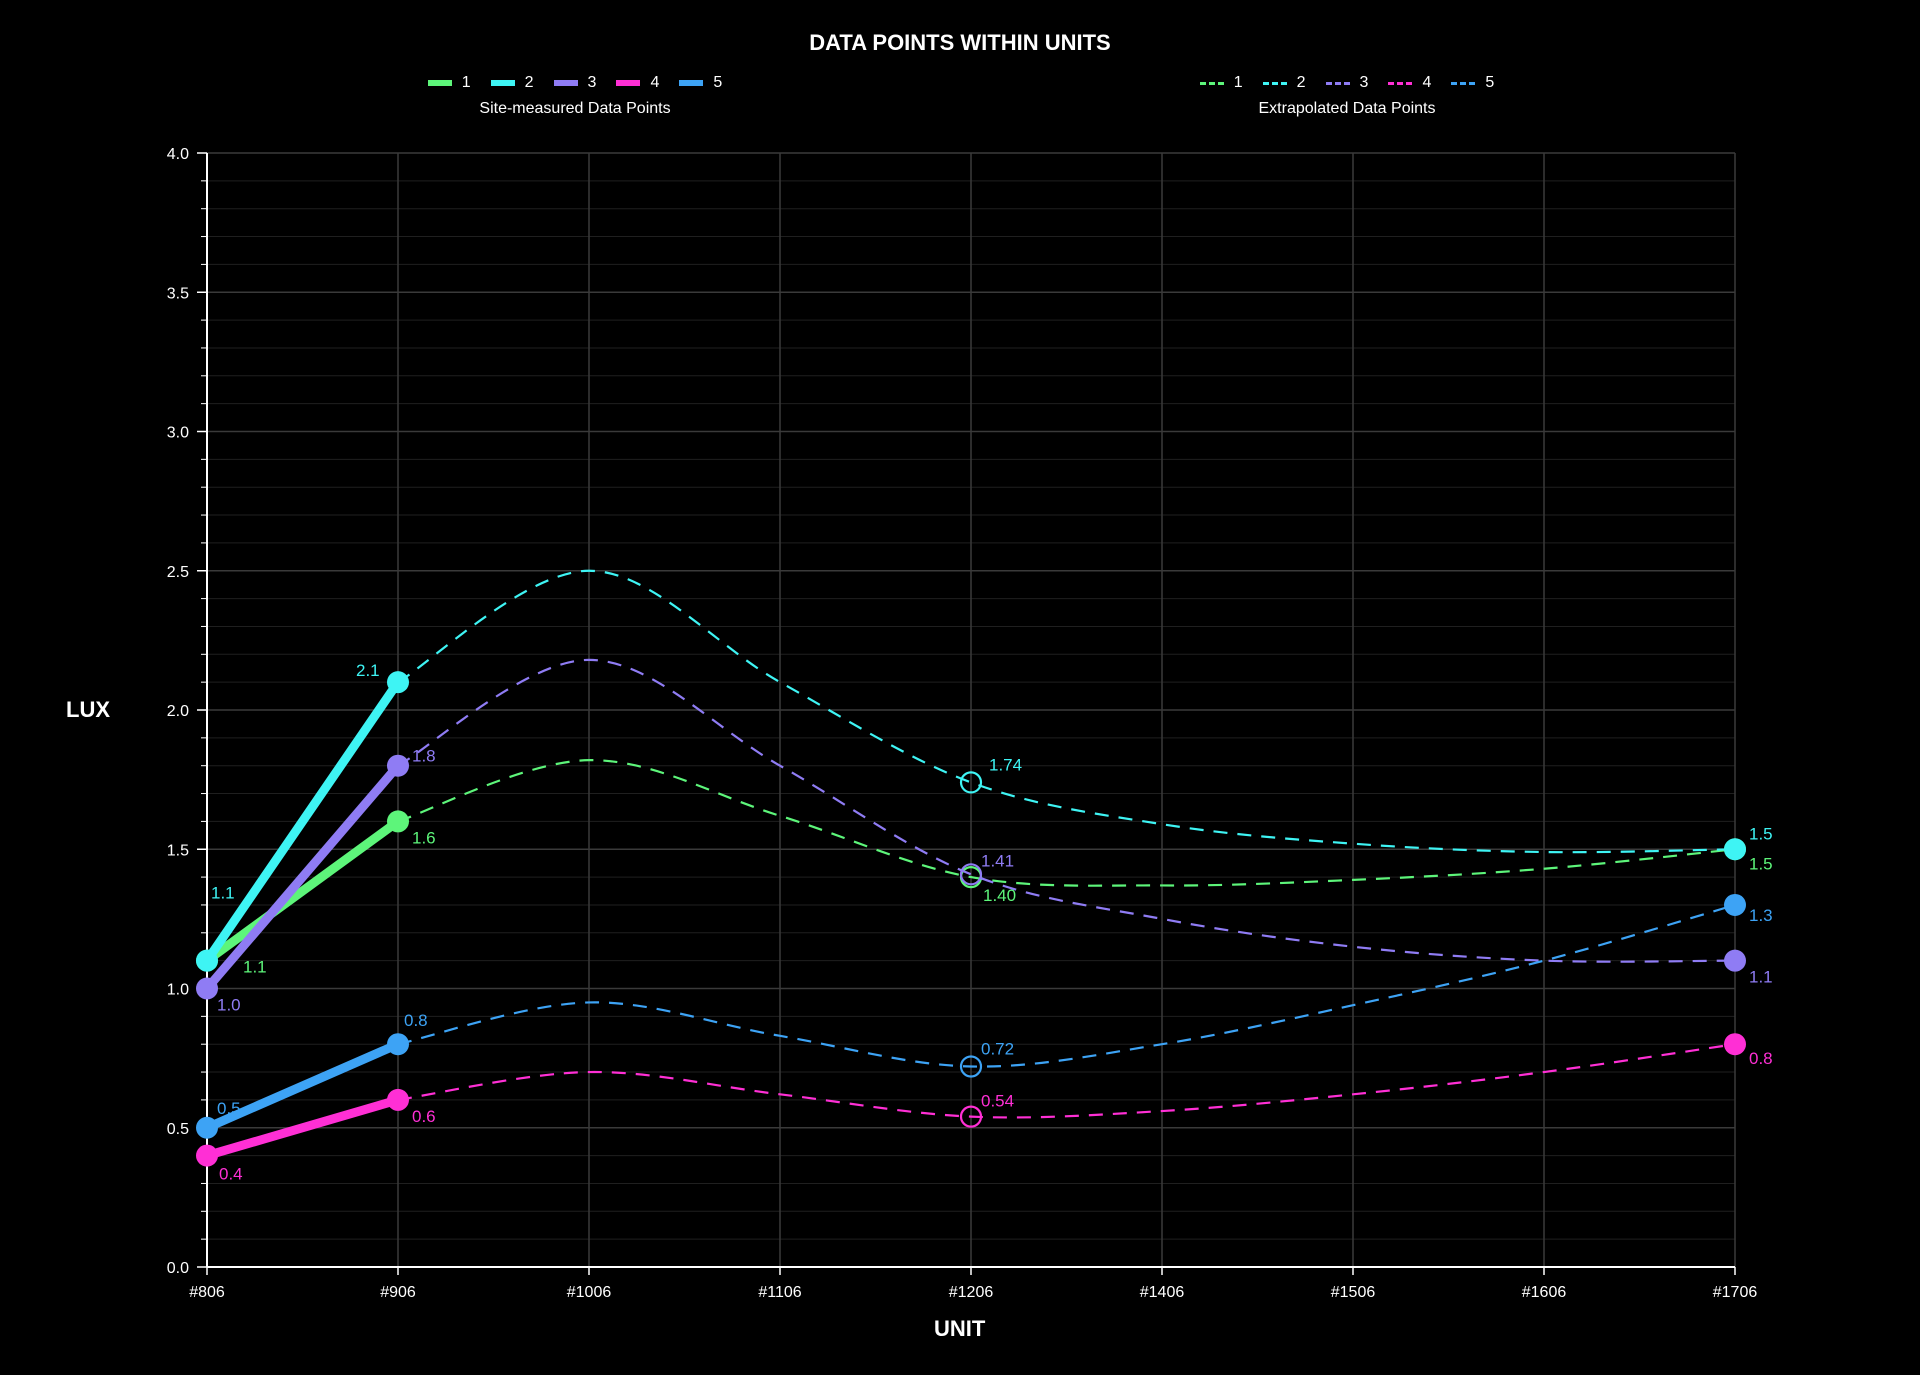  What do you see at coordinates (960, 1328) in the screenshot?
I see `x-axis-title: UNIT` at bounding box center [960, 1328].